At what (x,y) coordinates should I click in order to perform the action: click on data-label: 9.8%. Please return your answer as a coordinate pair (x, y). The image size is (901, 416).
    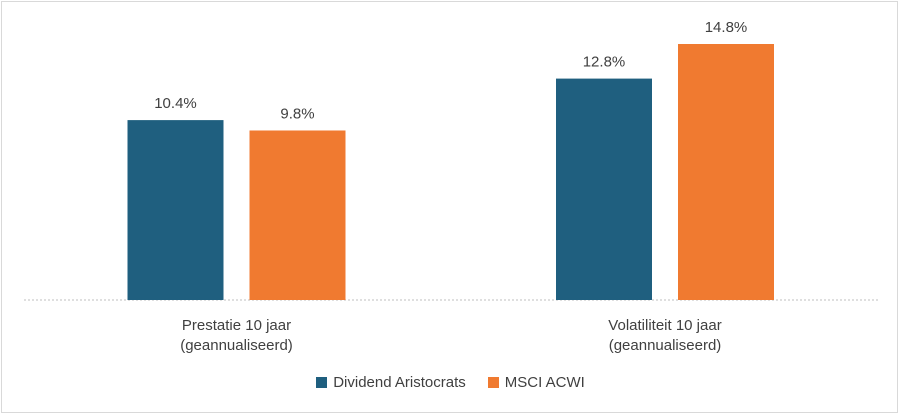
    Looking at the image, I should click on (297, 113).